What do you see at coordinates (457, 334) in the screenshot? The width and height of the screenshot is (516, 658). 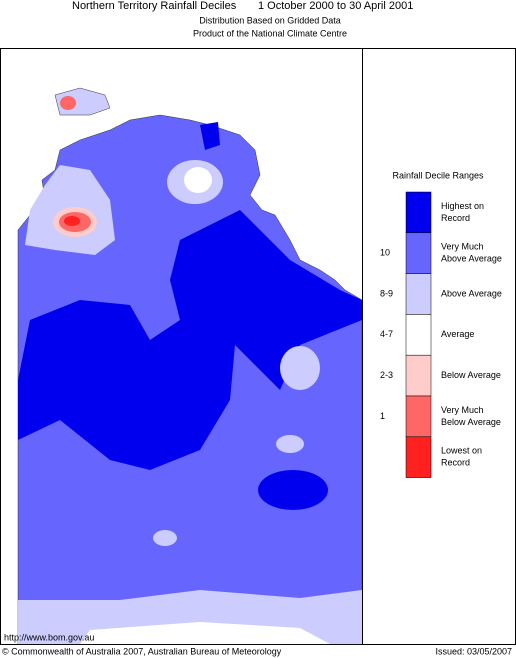 I see `legend-label: Average` at bounding box center [457, 334].